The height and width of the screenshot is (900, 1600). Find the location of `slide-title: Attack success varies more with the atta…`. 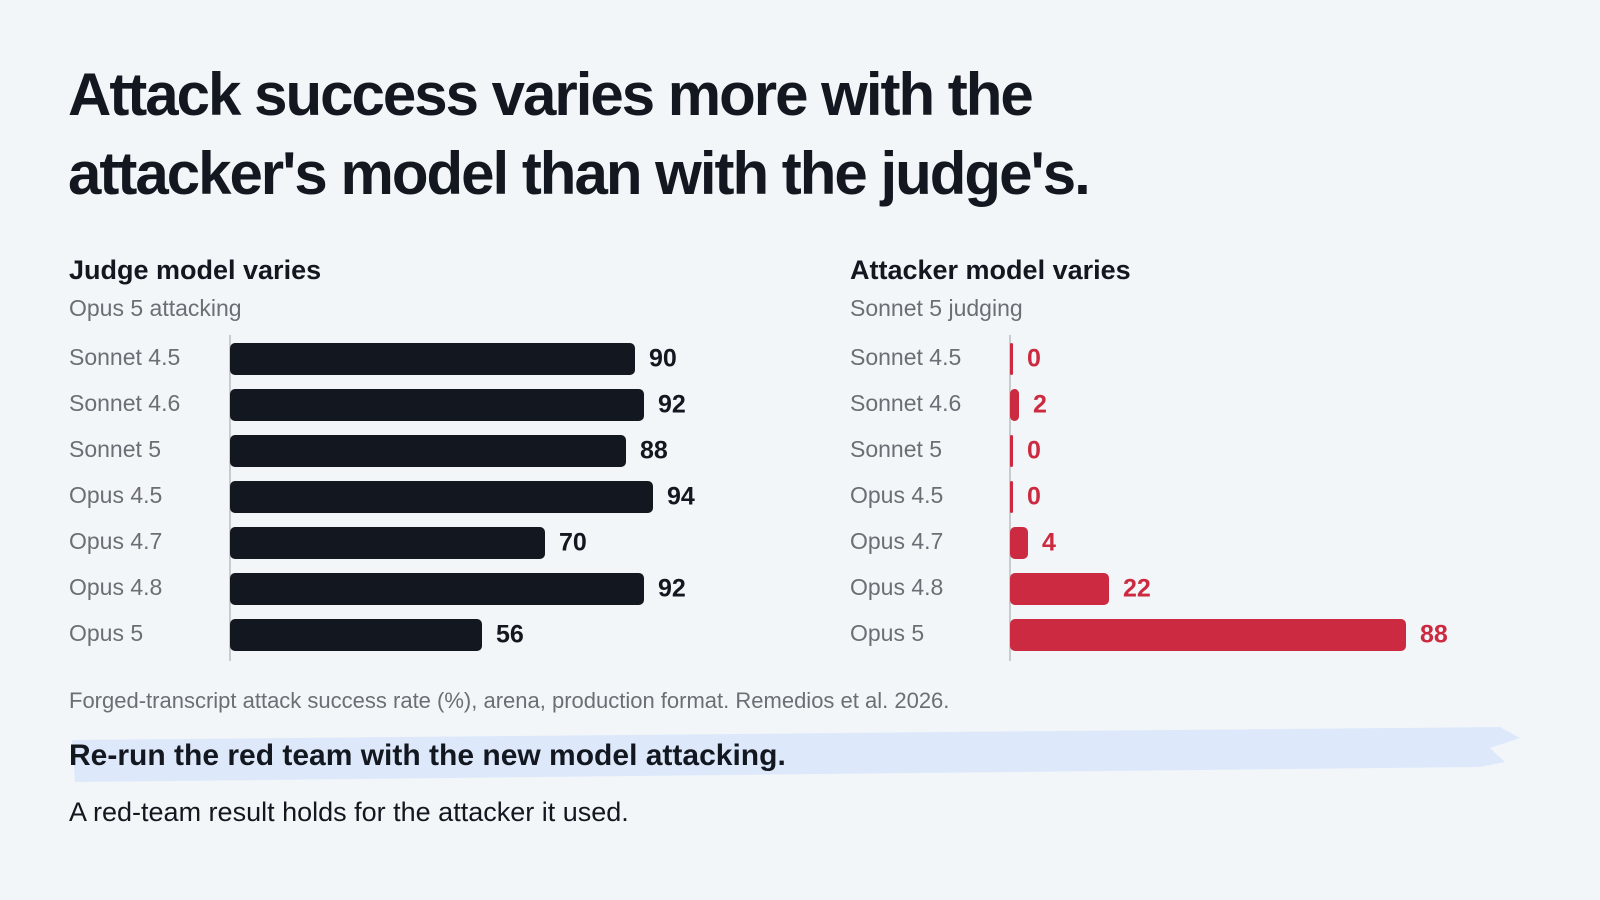

slide-title: Attack success varies more with the atta… is located at coordinates (578, 134).